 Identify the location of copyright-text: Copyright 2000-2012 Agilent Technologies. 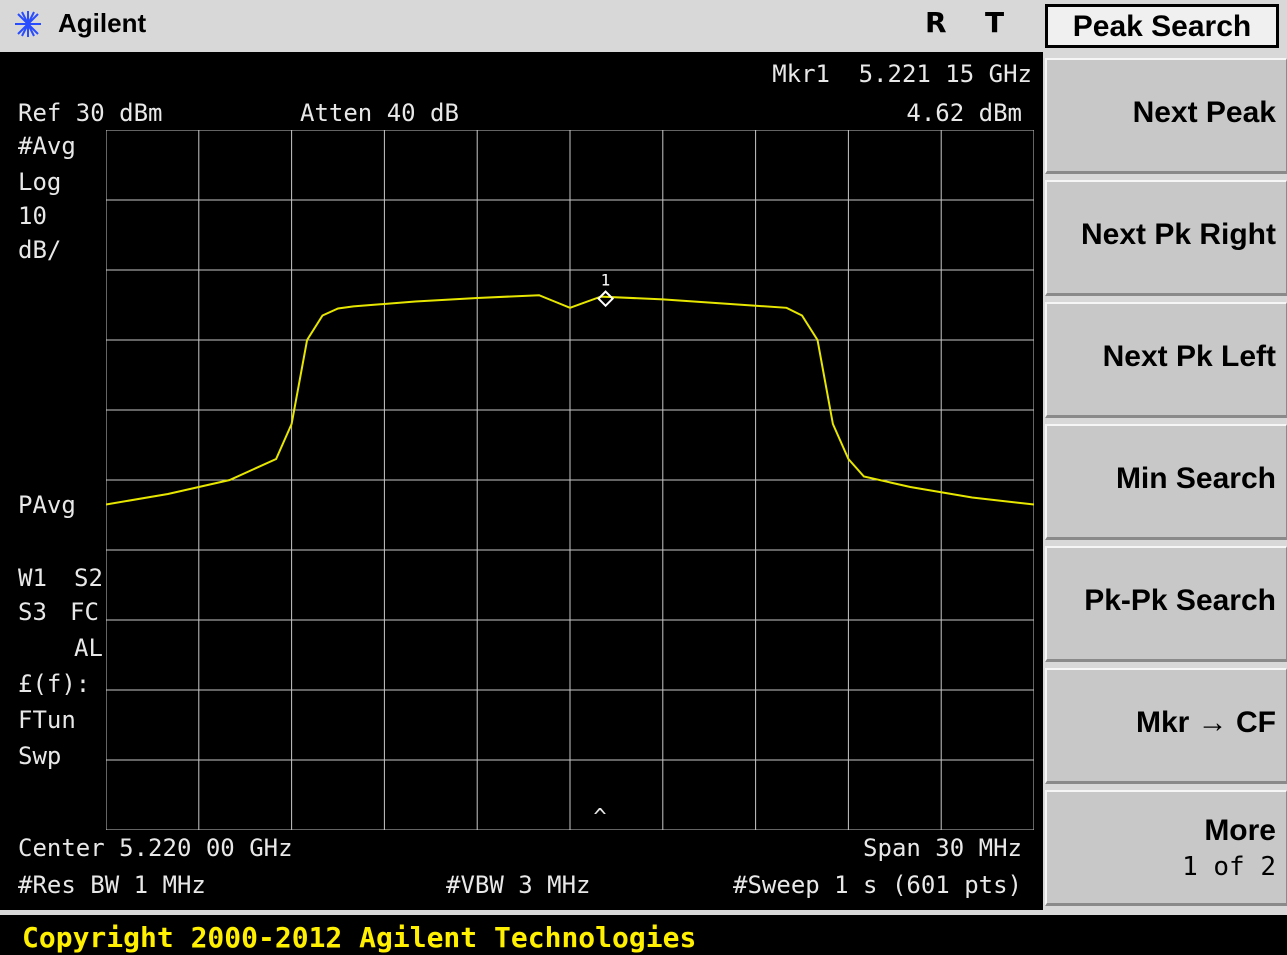
(359, 937).